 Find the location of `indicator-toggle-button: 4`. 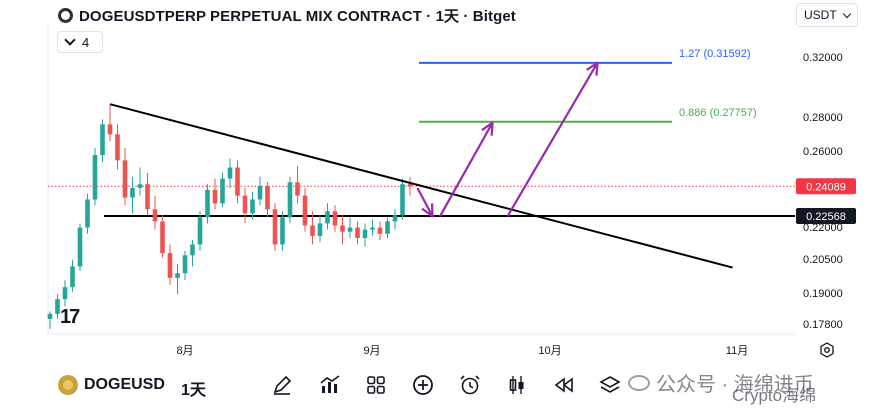

indicator-toggle-button: 4 is located at coordinates (80, 42).